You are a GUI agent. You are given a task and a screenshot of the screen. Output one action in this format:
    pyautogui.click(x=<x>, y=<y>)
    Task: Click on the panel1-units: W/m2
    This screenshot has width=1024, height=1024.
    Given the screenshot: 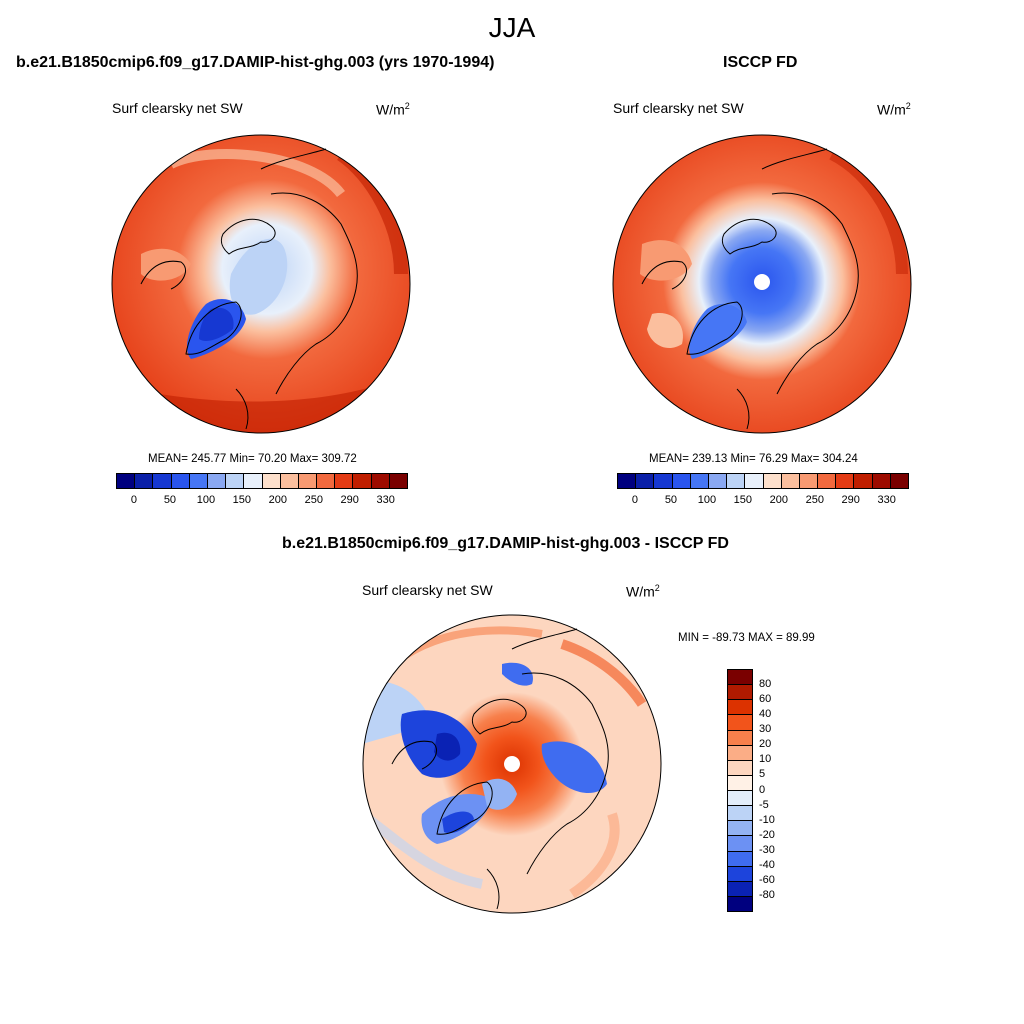 What is the action you would take?
    pyautogui.click(x=393, y=109)
    